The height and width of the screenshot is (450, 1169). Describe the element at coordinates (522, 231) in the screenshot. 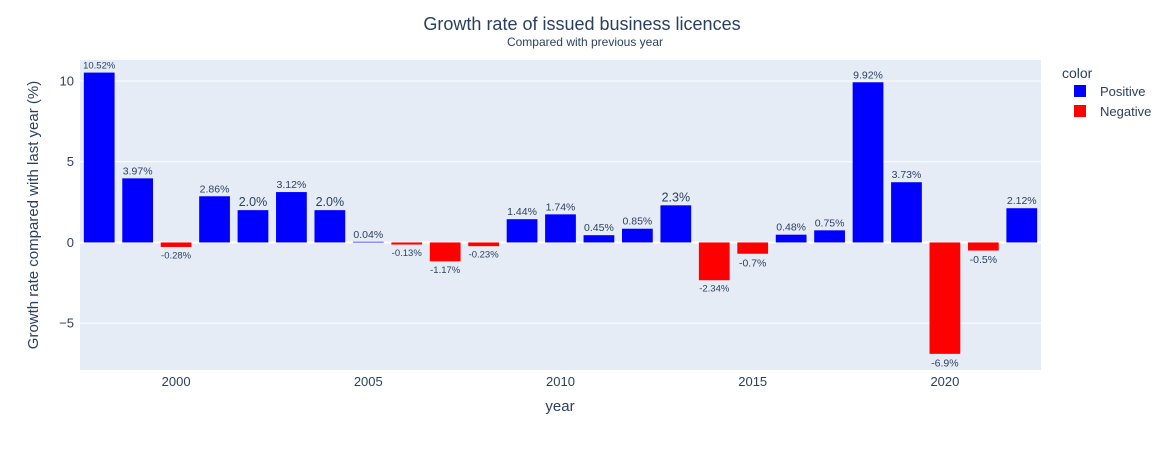

I see `bar-2009` at that location.